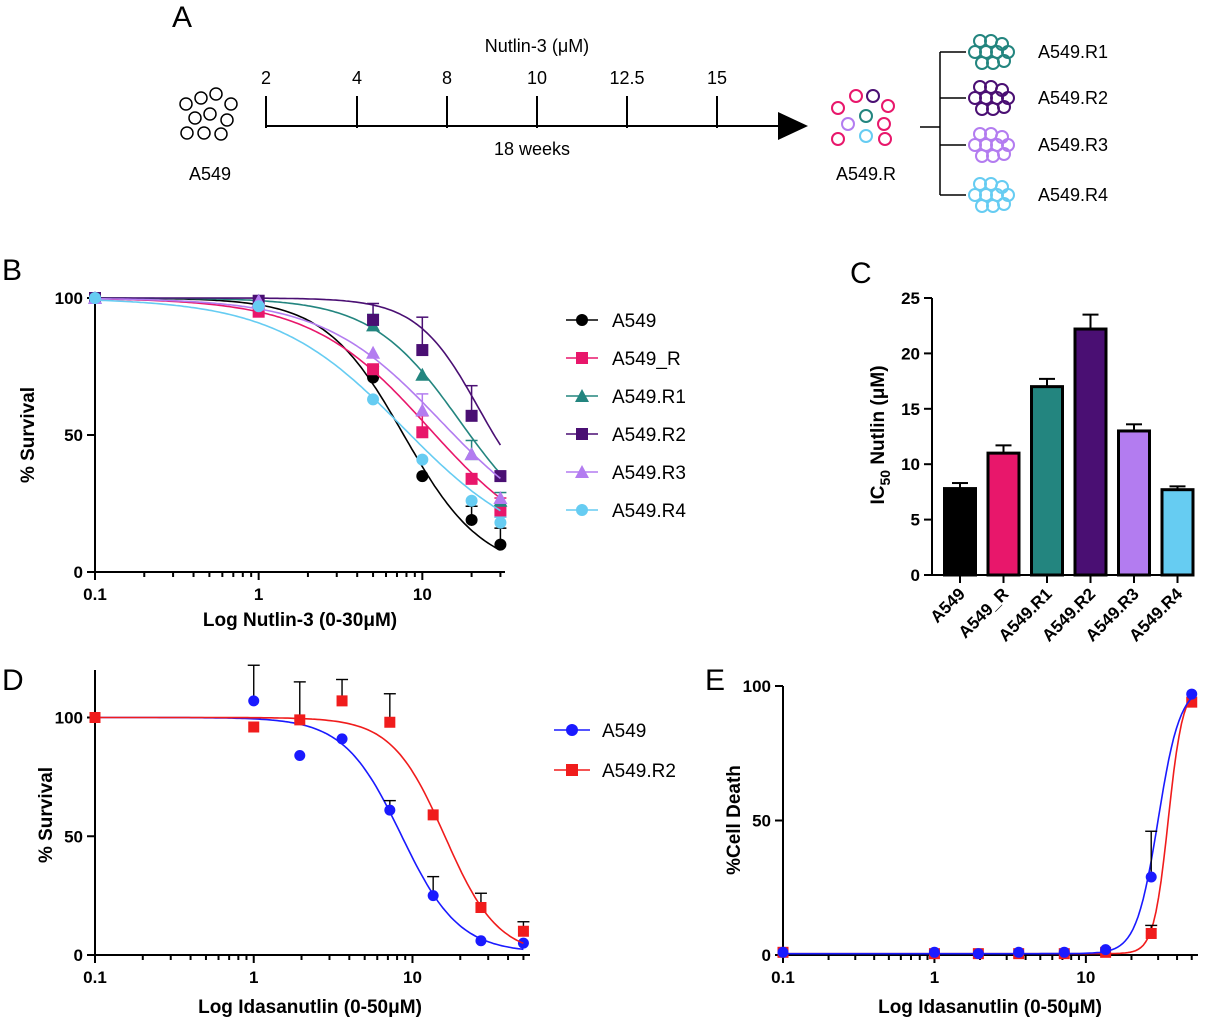  What do you see at coordinates (357, 78) in the screenshot?
I see `timeline-dose-label: 4` at bounding box center [357, 78].